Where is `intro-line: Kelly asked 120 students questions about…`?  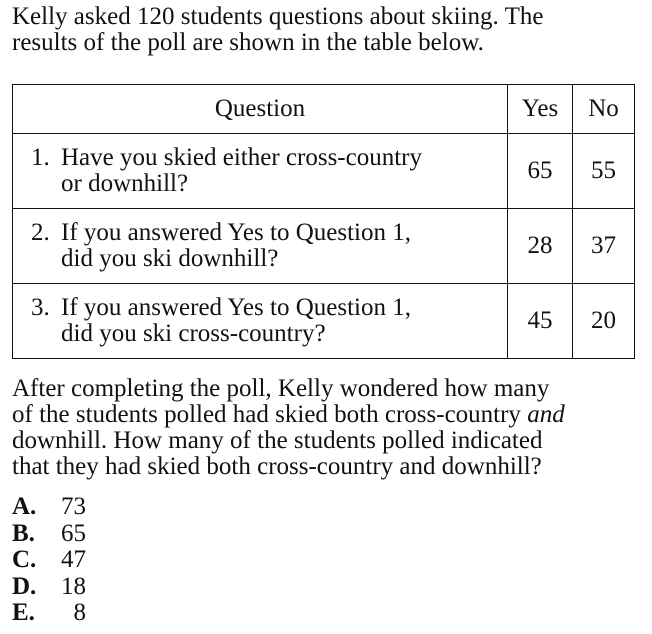
intro-line: Kelly asked 120 students questions about… is located at coordinates (278, 16).